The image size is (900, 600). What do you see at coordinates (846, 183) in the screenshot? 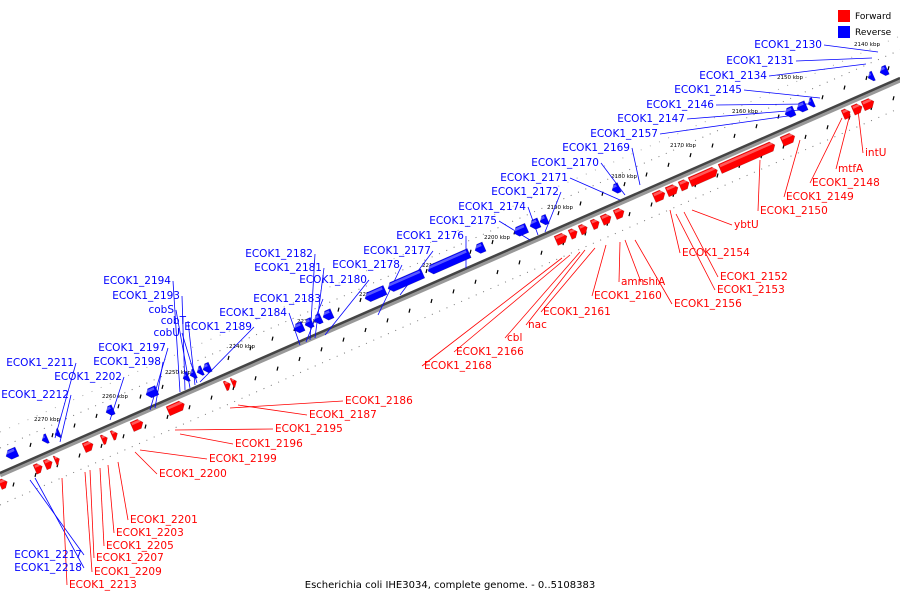
I see `forward-gene-label-ecok1-2148: ECOK1_2148` at bounding box center [846, 183].